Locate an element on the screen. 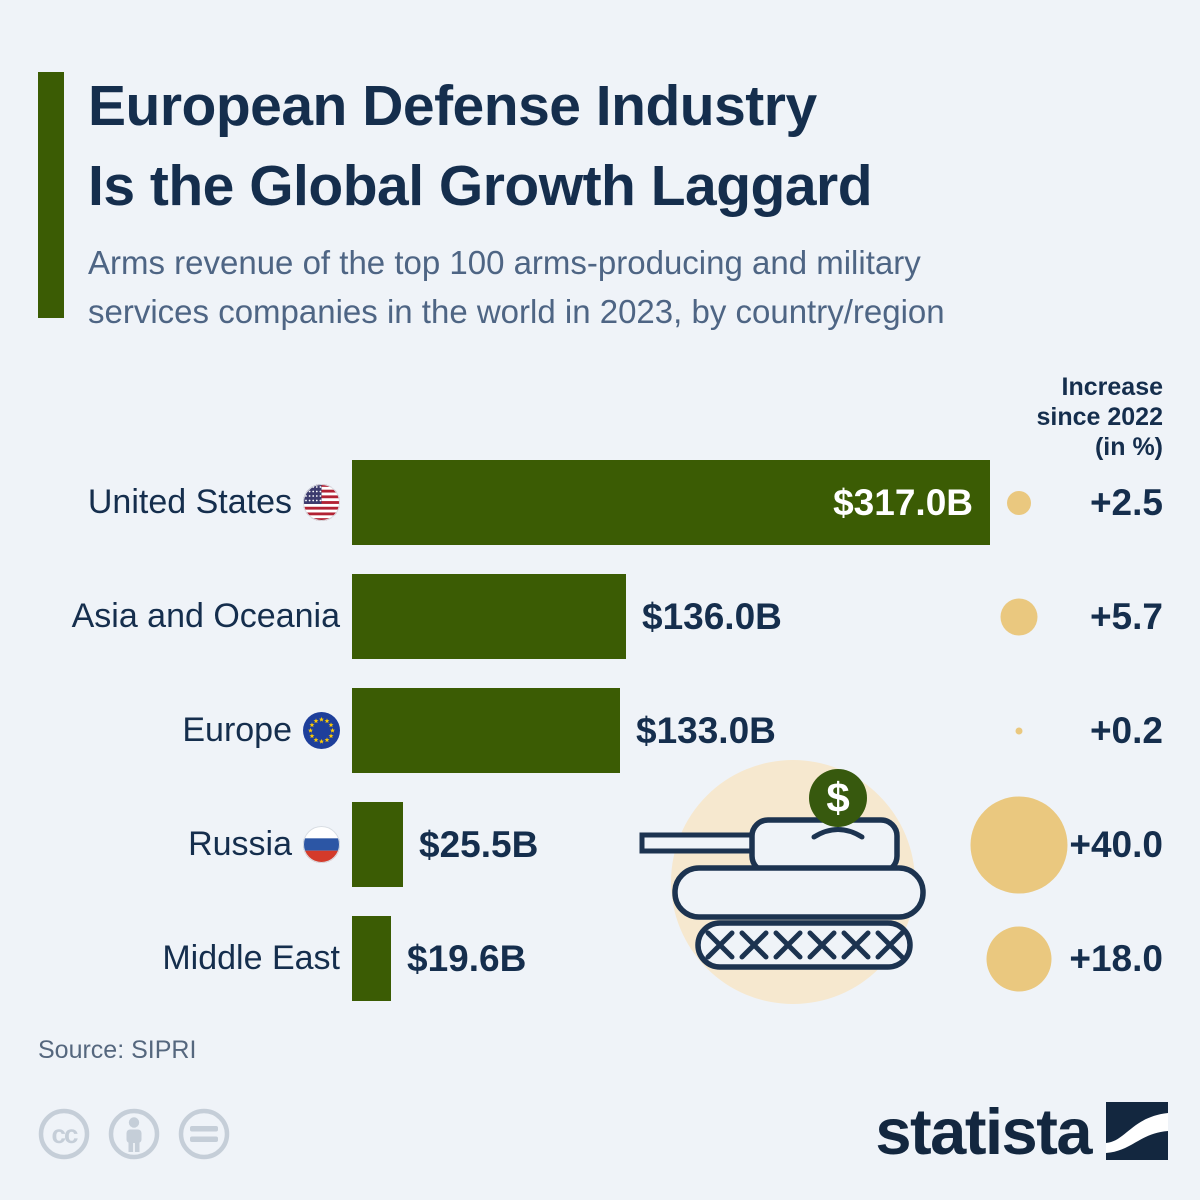 Image resolution: width=1200 pixels, height=1200 pixels. cc-license-icons: cc is located at coordinates (148, 1134).